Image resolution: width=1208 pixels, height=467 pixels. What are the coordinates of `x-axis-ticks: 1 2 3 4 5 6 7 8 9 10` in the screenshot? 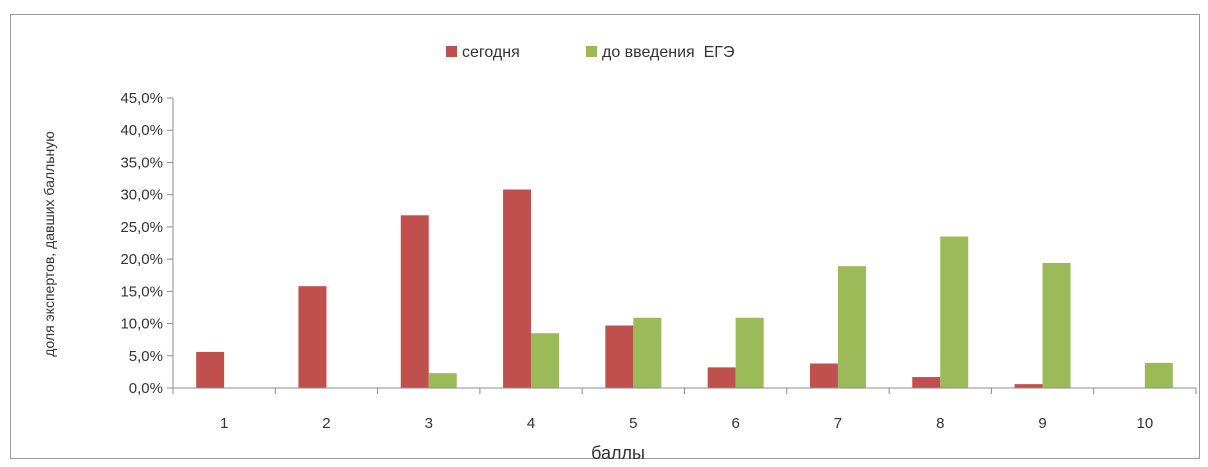 It's located at (684, 410).